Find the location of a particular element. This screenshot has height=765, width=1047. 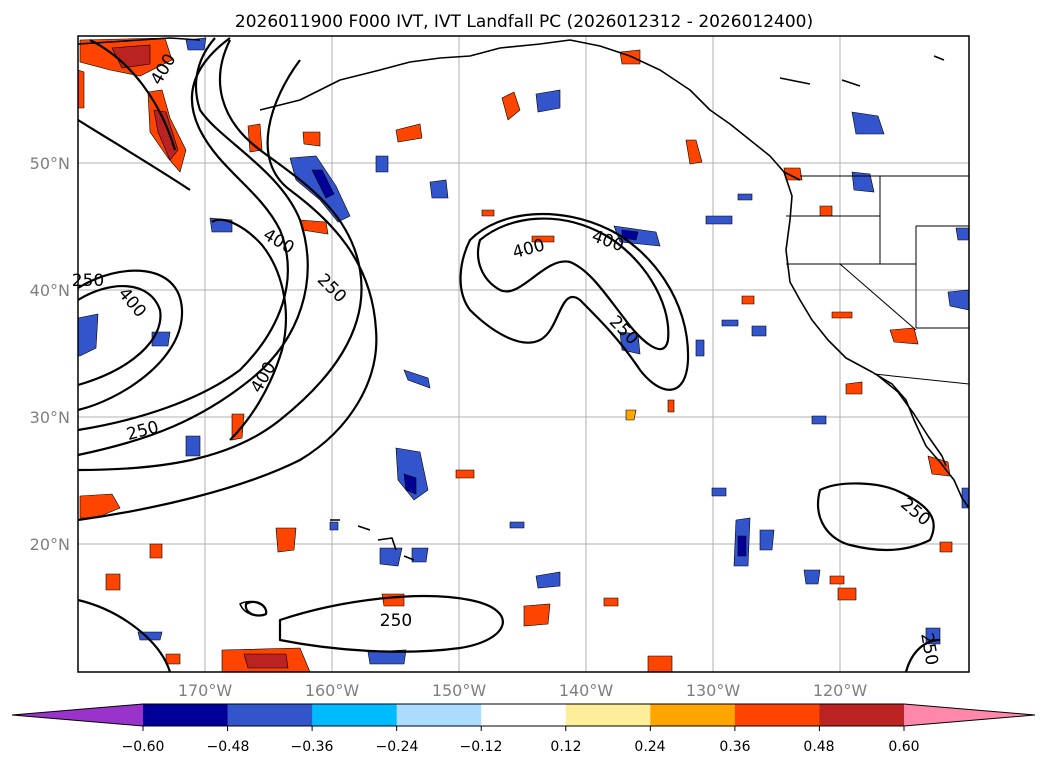

latitude-label: 20°N is located at coordinates (50, 544).